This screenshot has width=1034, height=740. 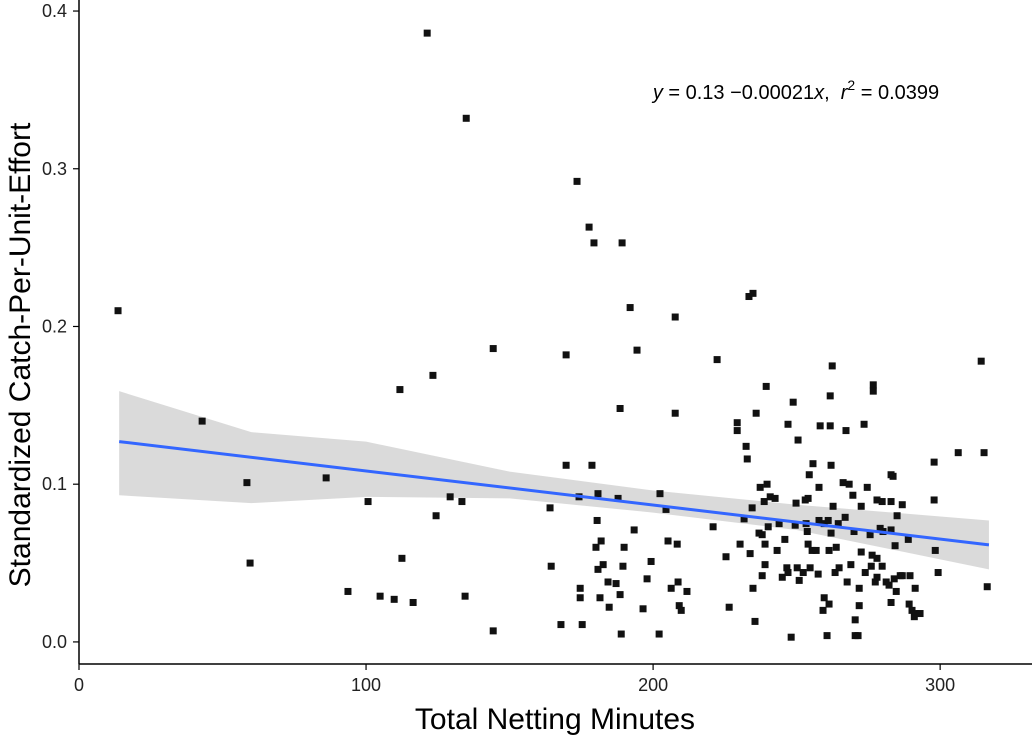 What do you see at coordinates (795, 90) in the screenshot?
I see `regression-annotation: y = 0.13 −0.00021x, r2 = 0.0399` at bounding box center [795, 90].